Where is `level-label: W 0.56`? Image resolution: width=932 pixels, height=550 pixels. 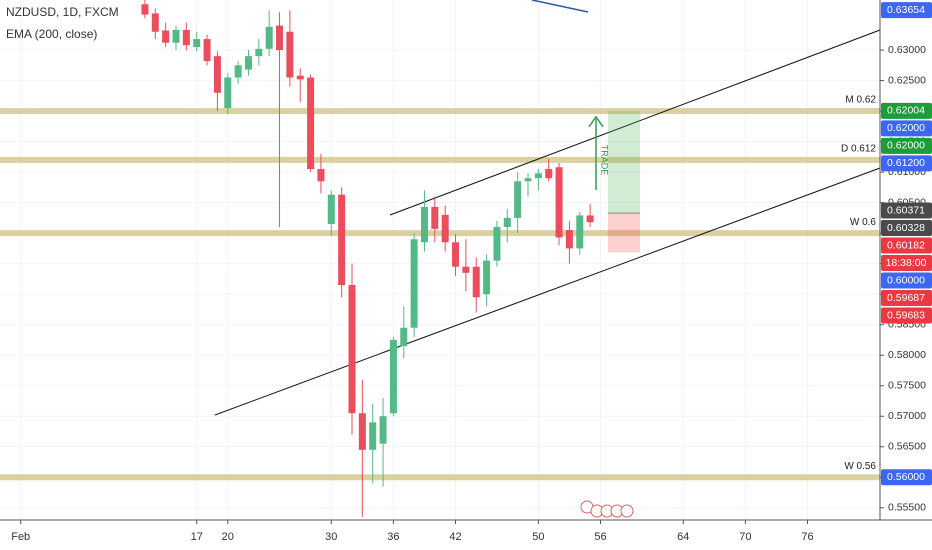
level-label: W 0.56 is located at coordinates (860, 466).